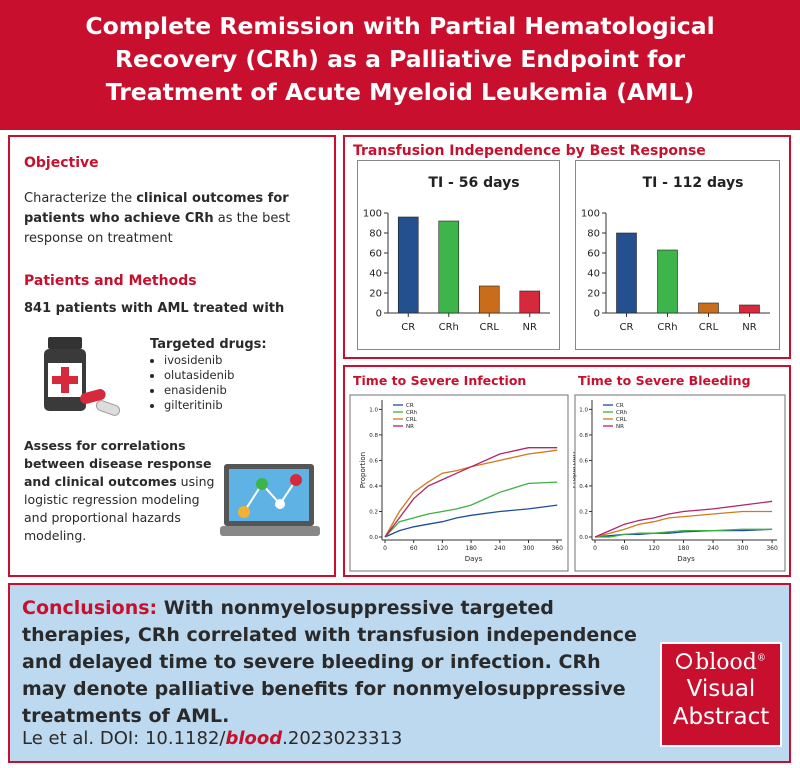 Image resolution: width=800 pixels, height=768 pixels. I want to click on chart: TI - 56 days 0 20 40 60 80 100 CR CRh CRL NR, so click(458, 255).